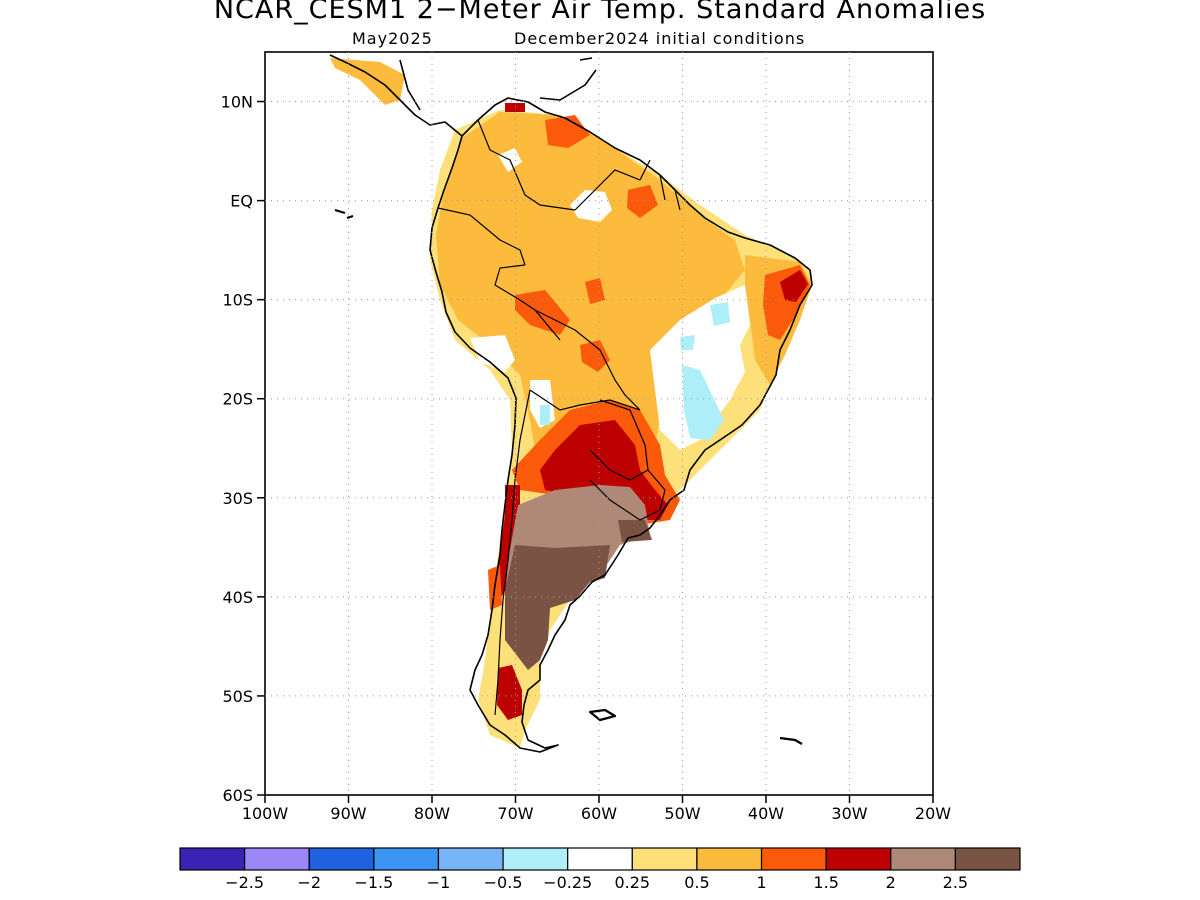 Image resolution: width=1200 pixels, height=900 pixels. What do you see at coordinates (237, 399) in the screenshot?
I see `lat-tick-label: 20S` at bounding box center [237, 399].